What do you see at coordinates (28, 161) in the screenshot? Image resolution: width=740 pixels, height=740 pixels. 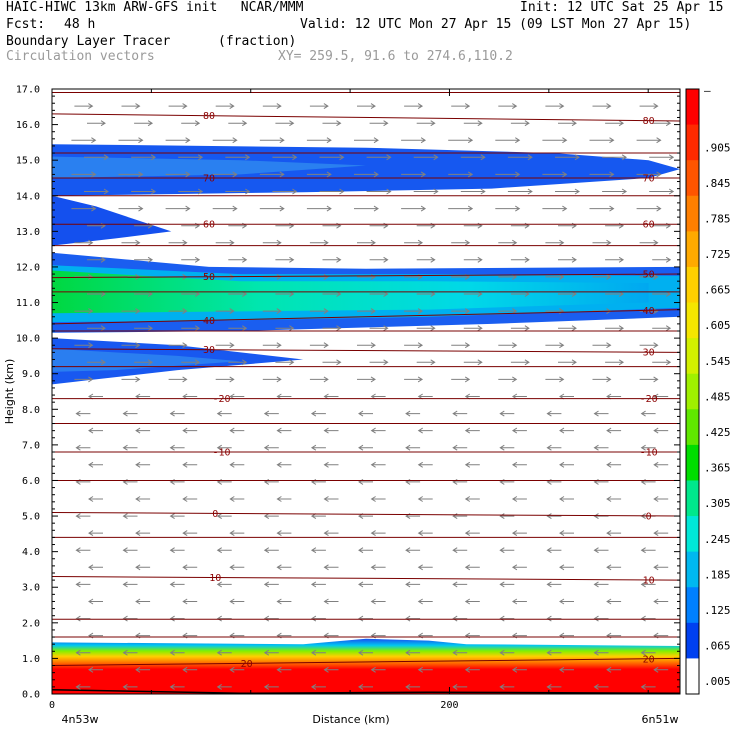 I see `y-tick-label: 15.0` at bounding box center [28, 161].